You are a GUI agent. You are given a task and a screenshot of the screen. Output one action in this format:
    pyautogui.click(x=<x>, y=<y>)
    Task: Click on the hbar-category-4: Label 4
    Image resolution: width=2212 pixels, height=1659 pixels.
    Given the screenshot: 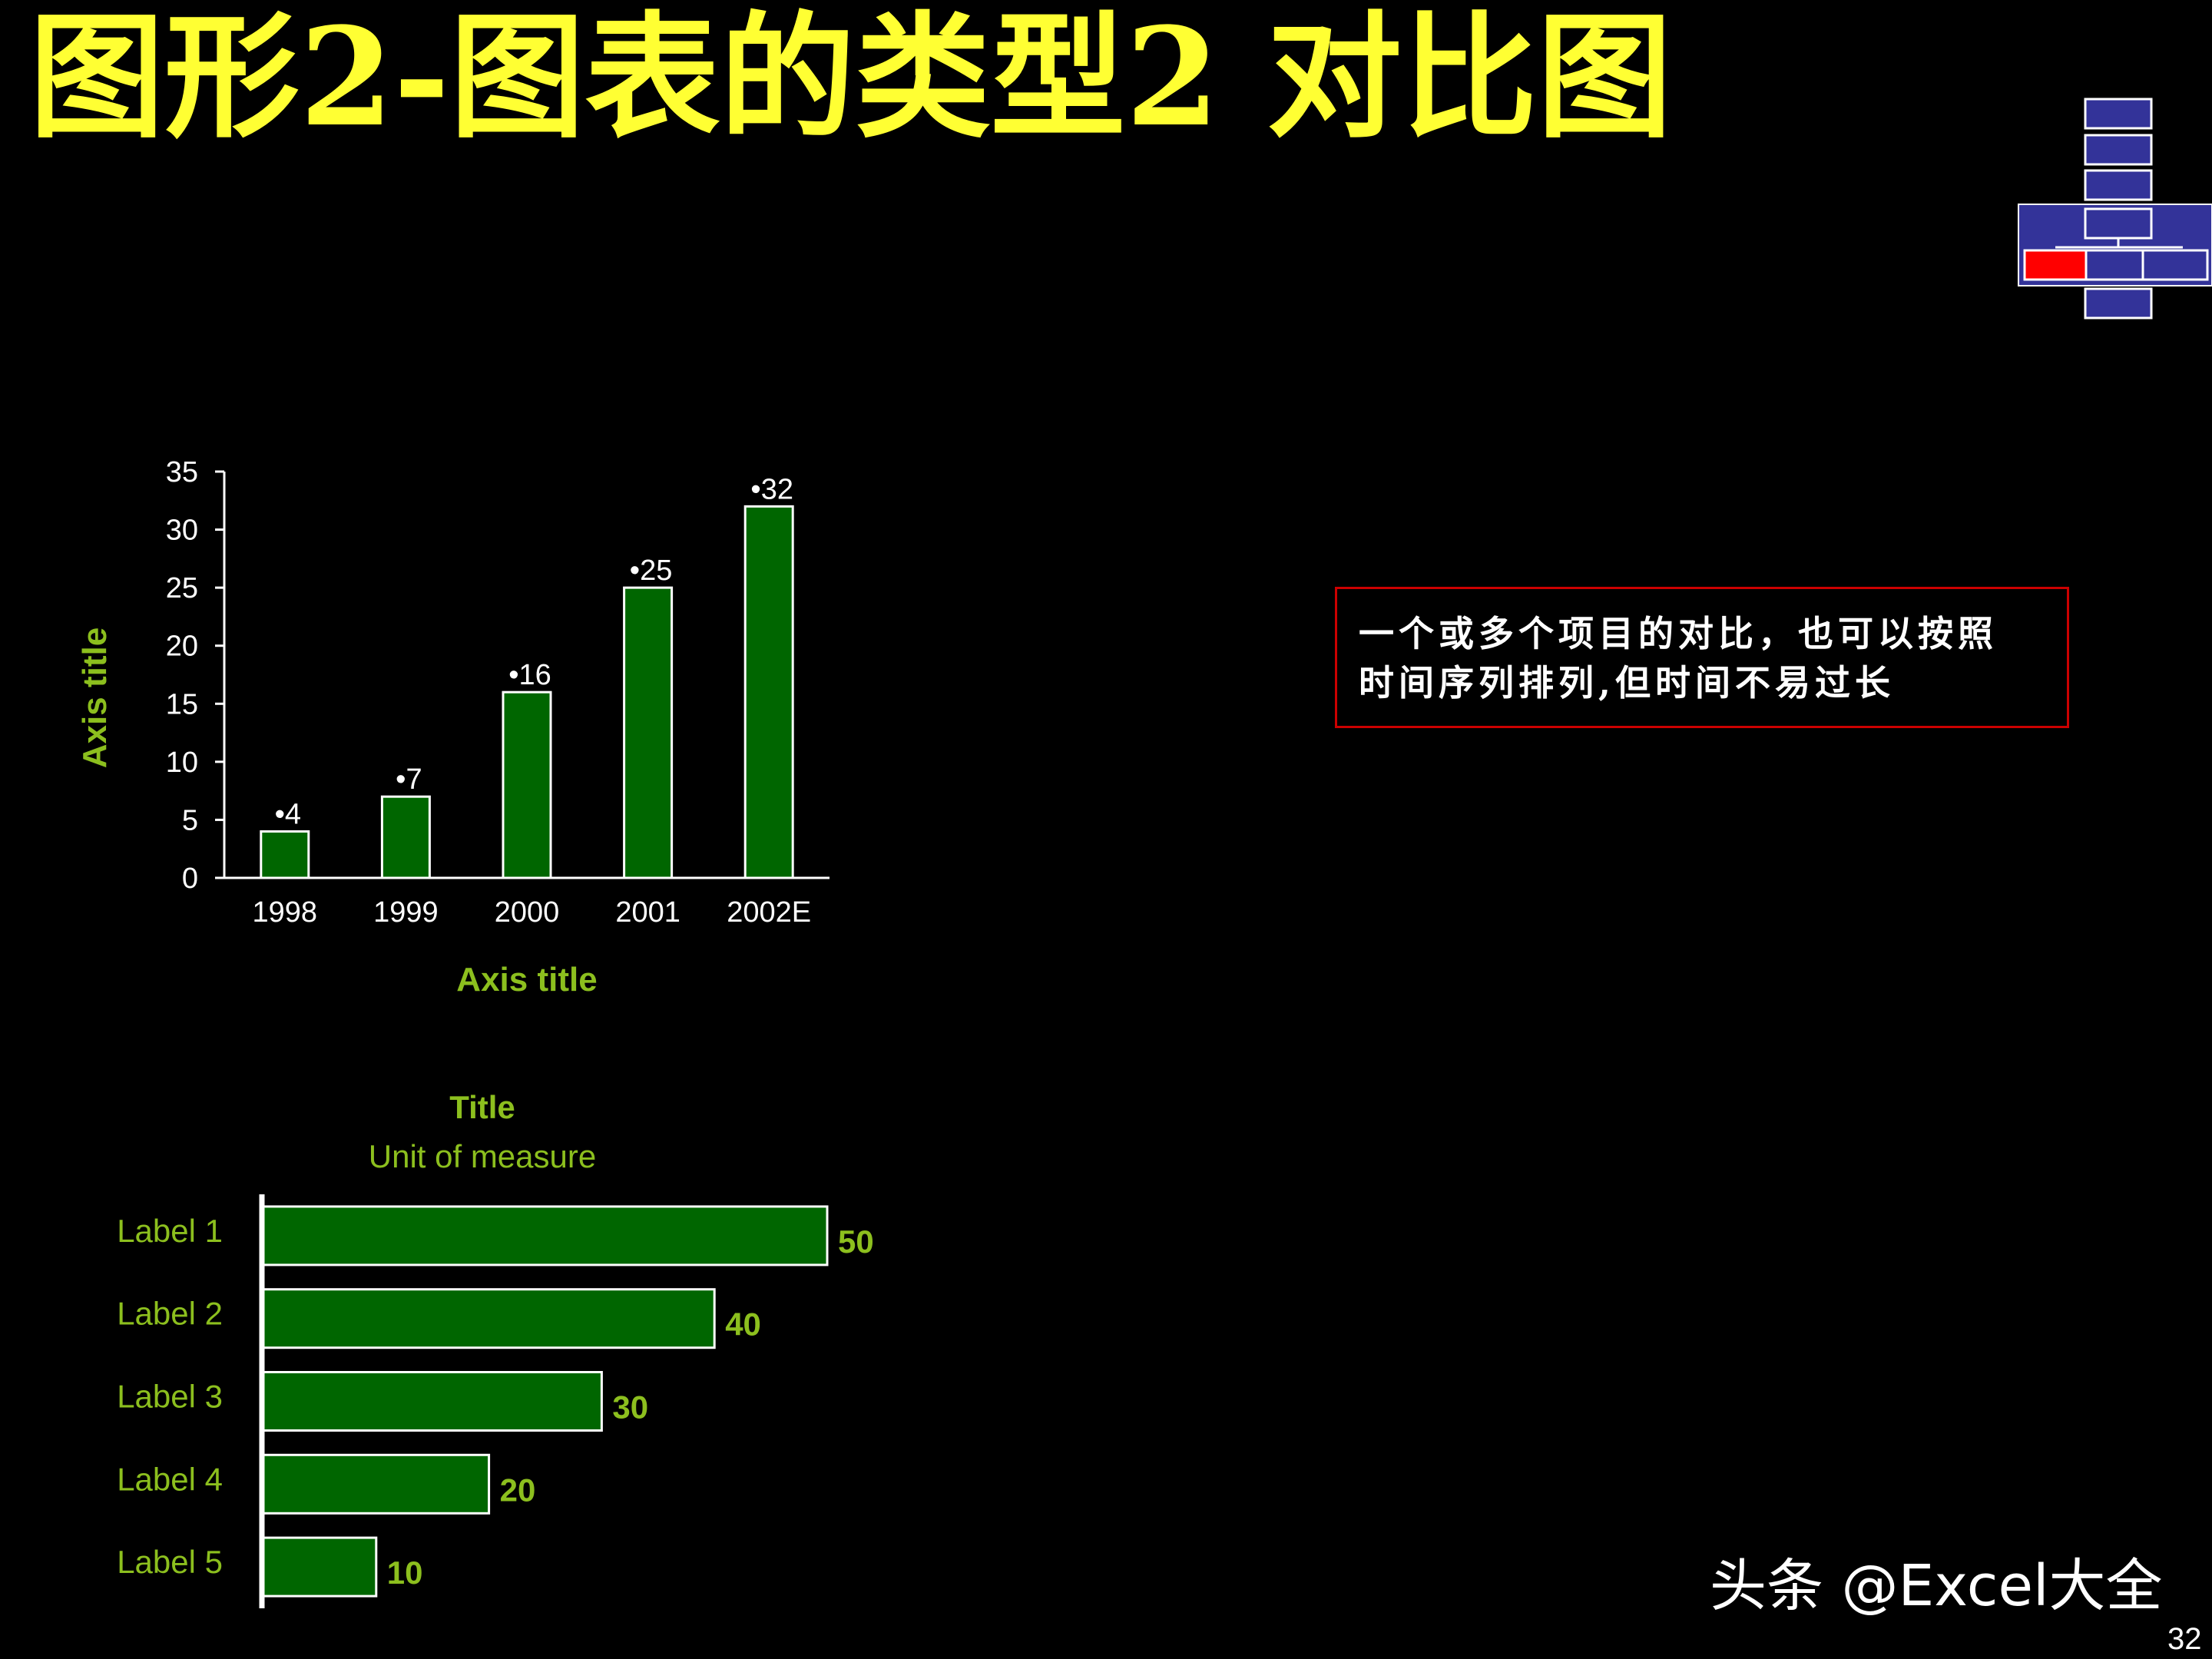 What is the action you would take?
    pyautogui.click(x=170, y=1479)
    